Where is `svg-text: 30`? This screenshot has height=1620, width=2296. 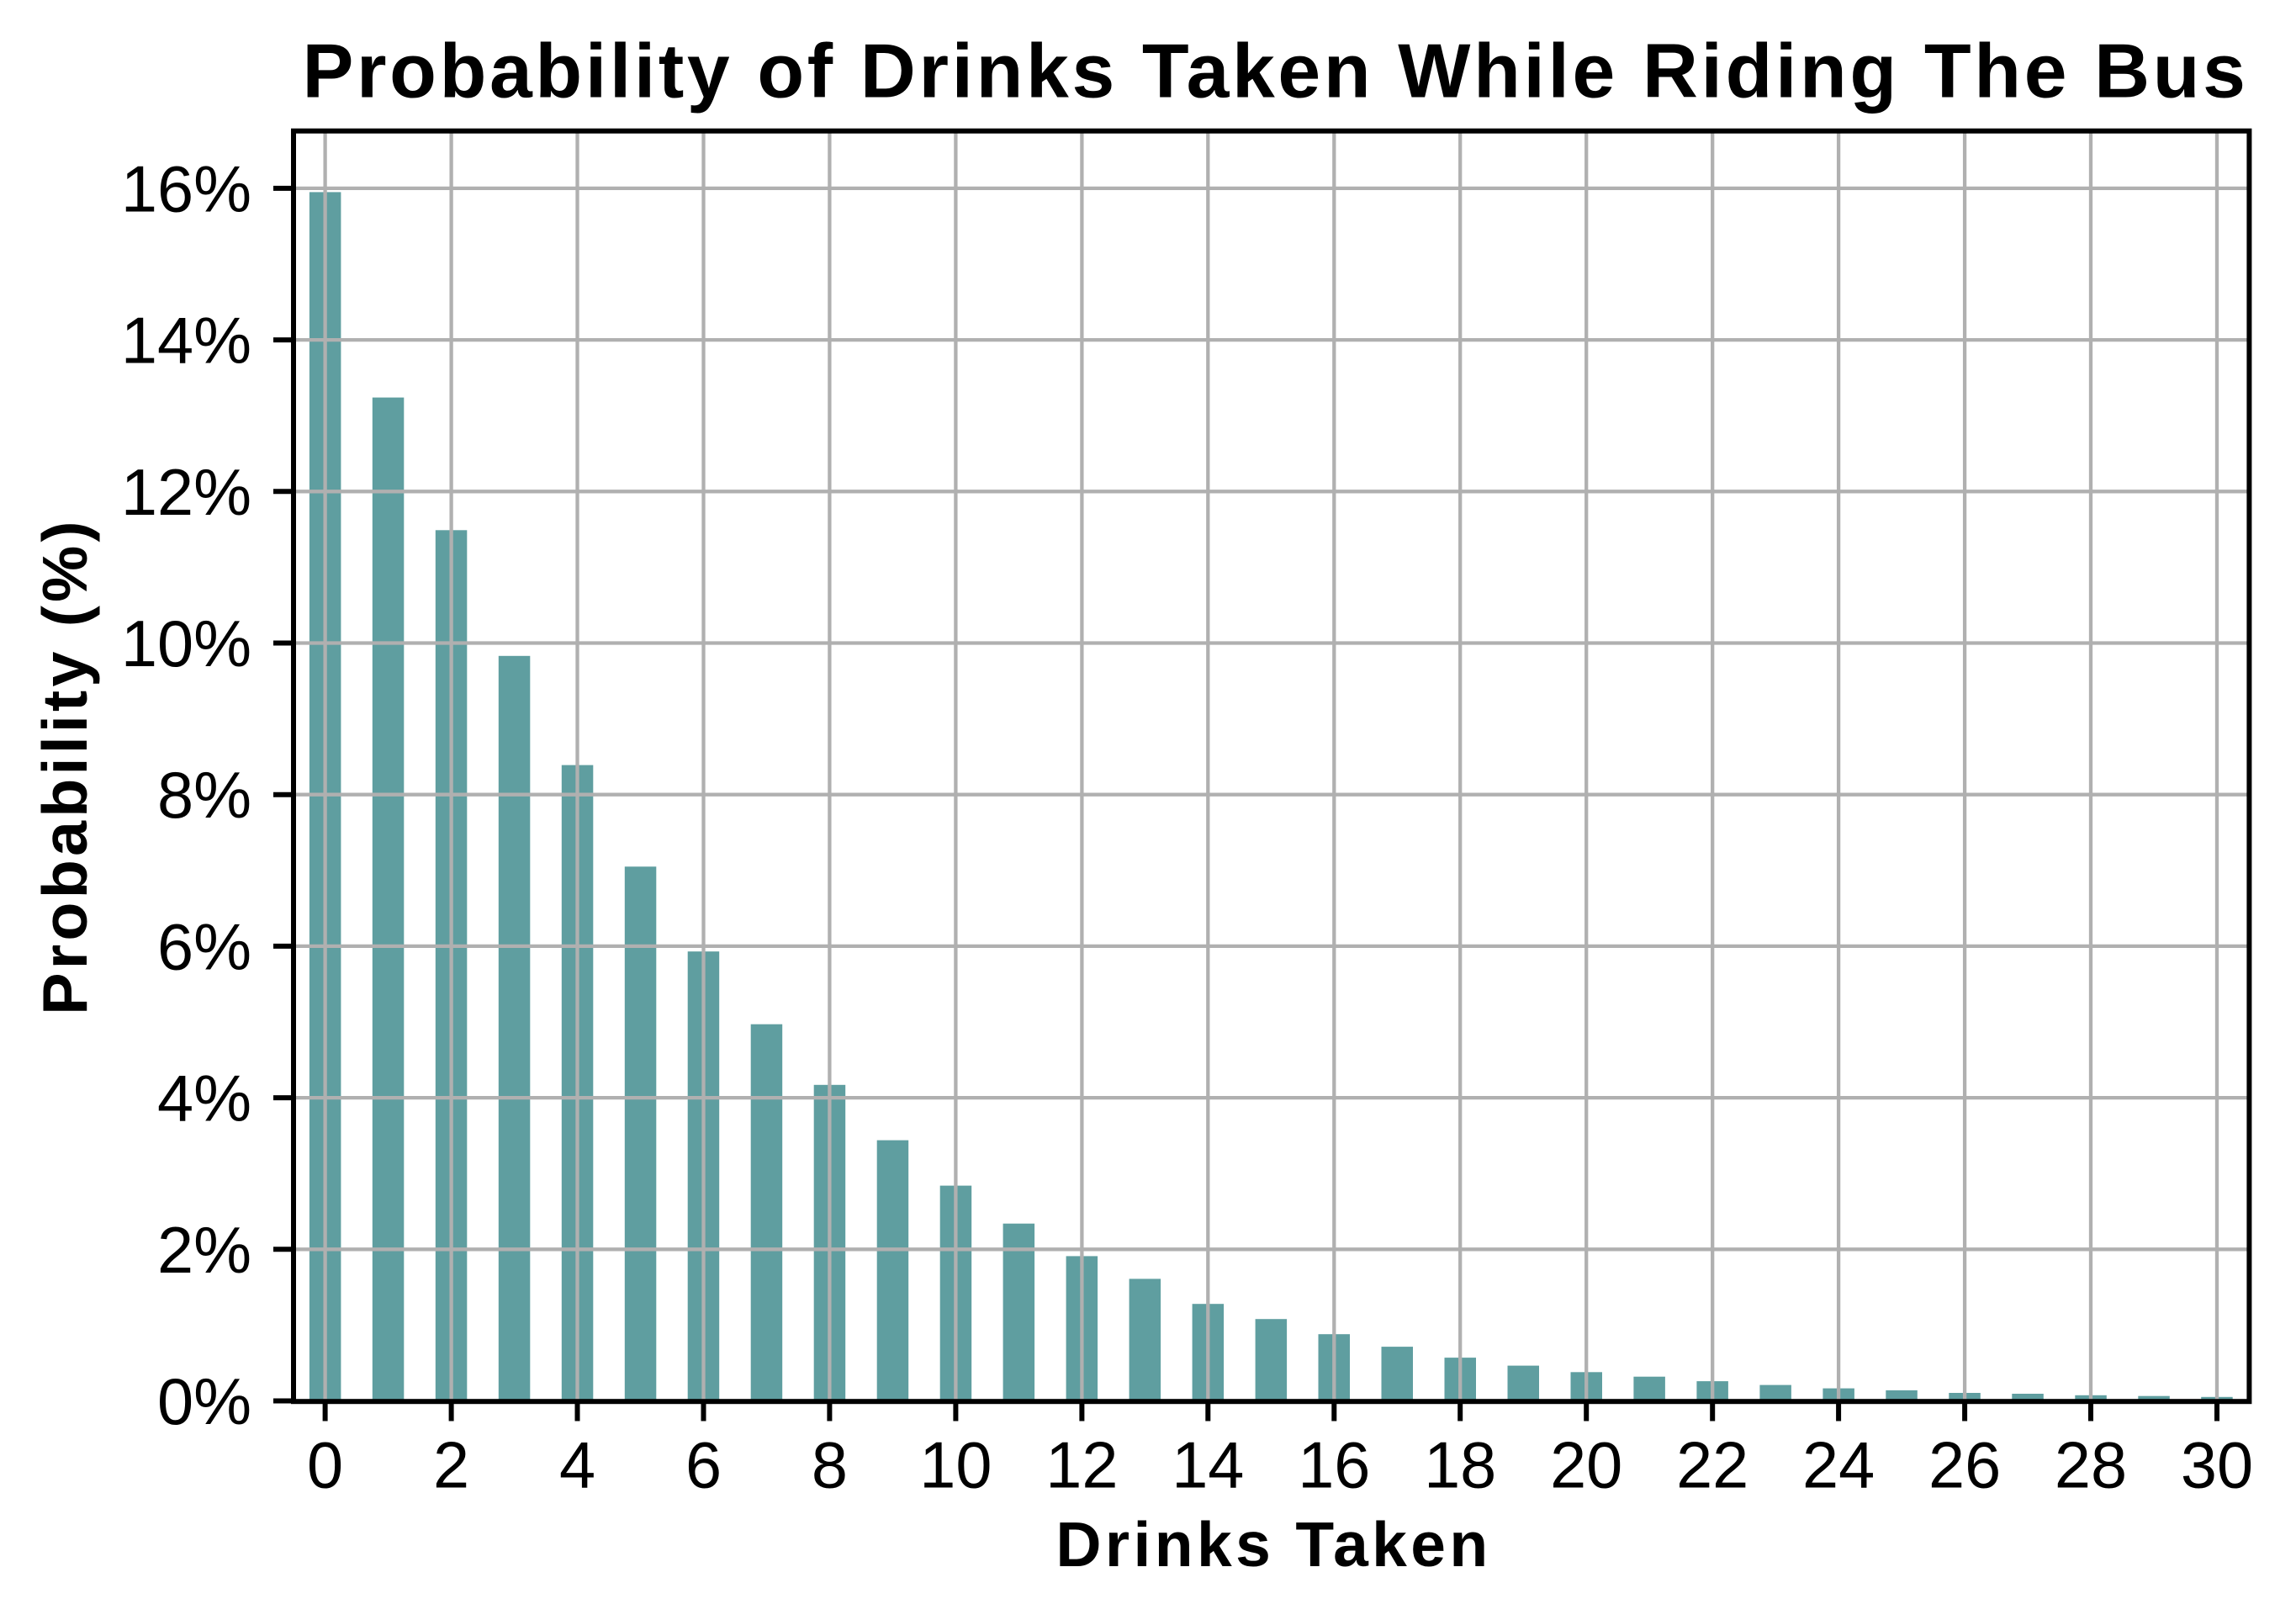 svg-text: 30 is located at coordinates (2217, 1465).